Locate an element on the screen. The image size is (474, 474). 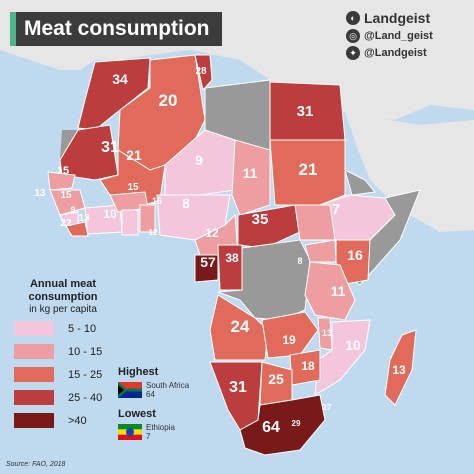
region-togo-benin is located at coordinates (147, 218).